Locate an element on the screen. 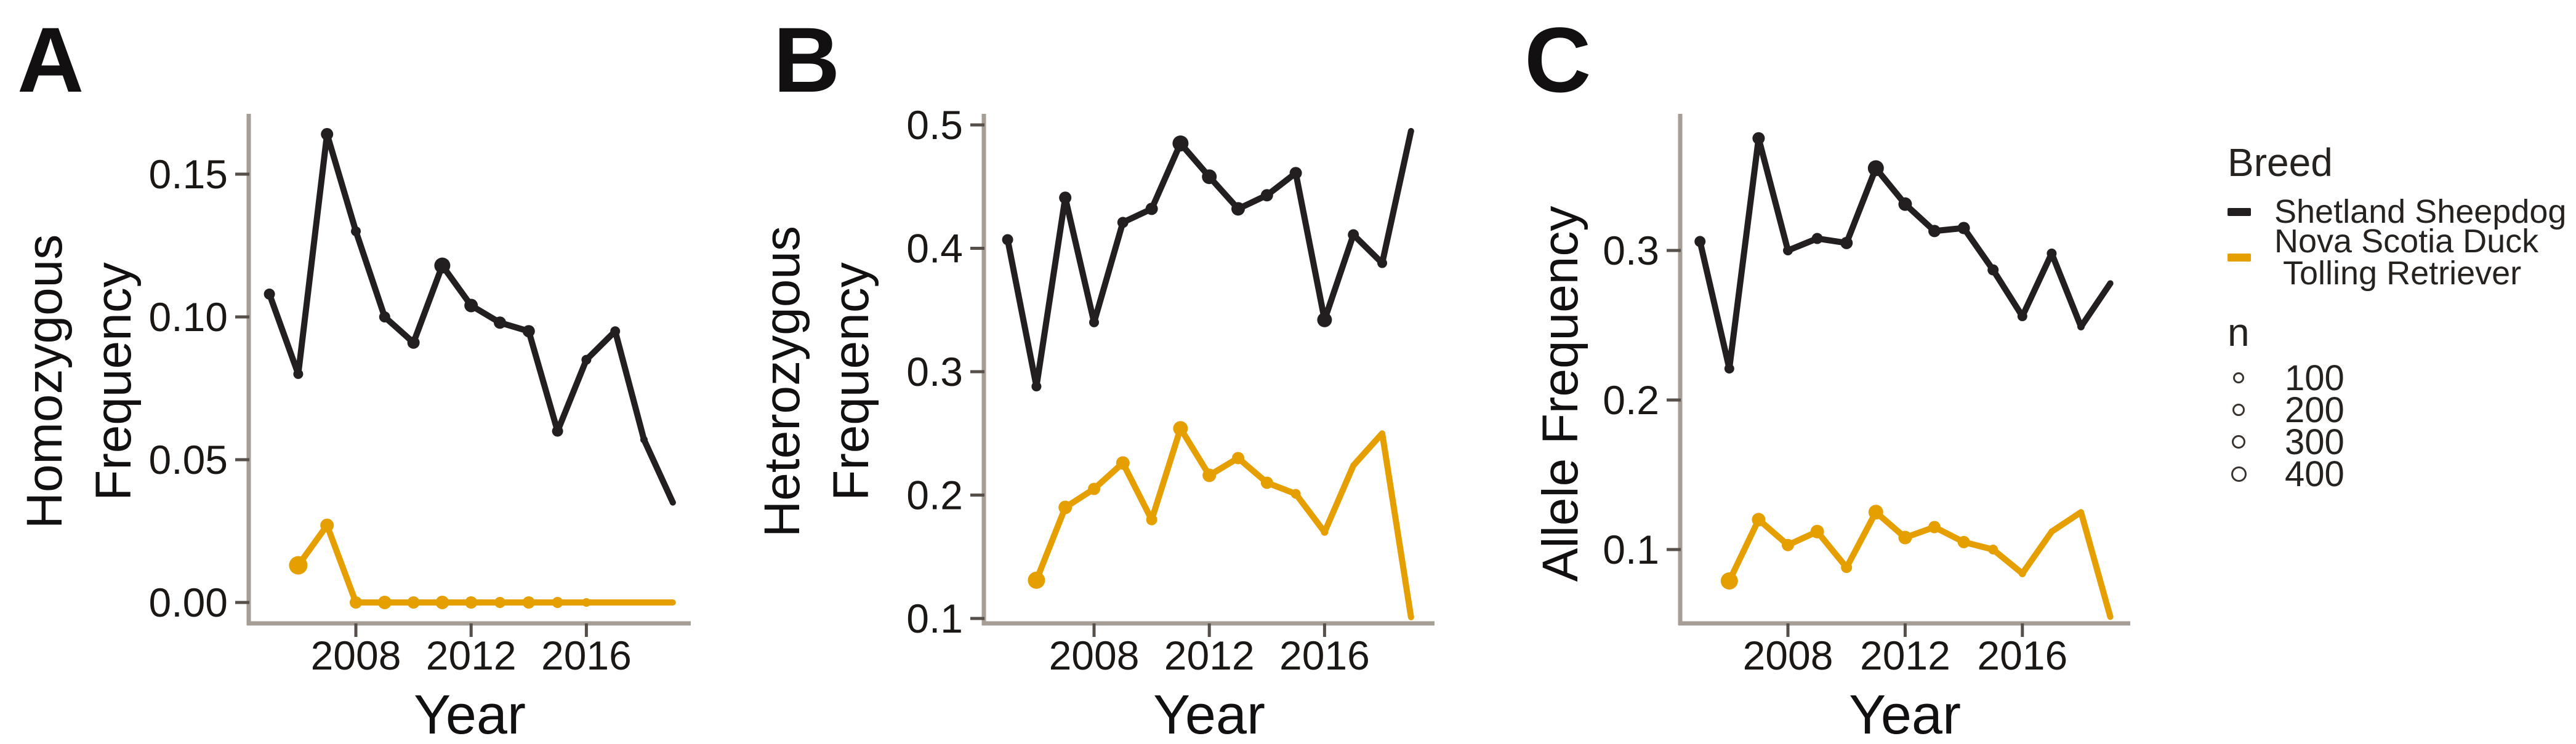 This screenshot has height=744, width=2576. x-tick-label-a: 2012 is located at coordinates (471, 655).